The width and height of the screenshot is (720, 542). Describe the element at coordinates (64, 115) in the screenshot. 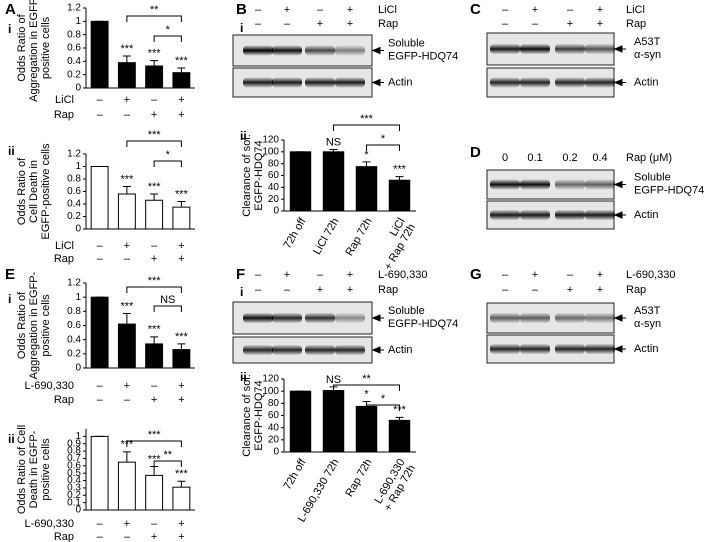

I see `treatment-name: Rap` at that location.